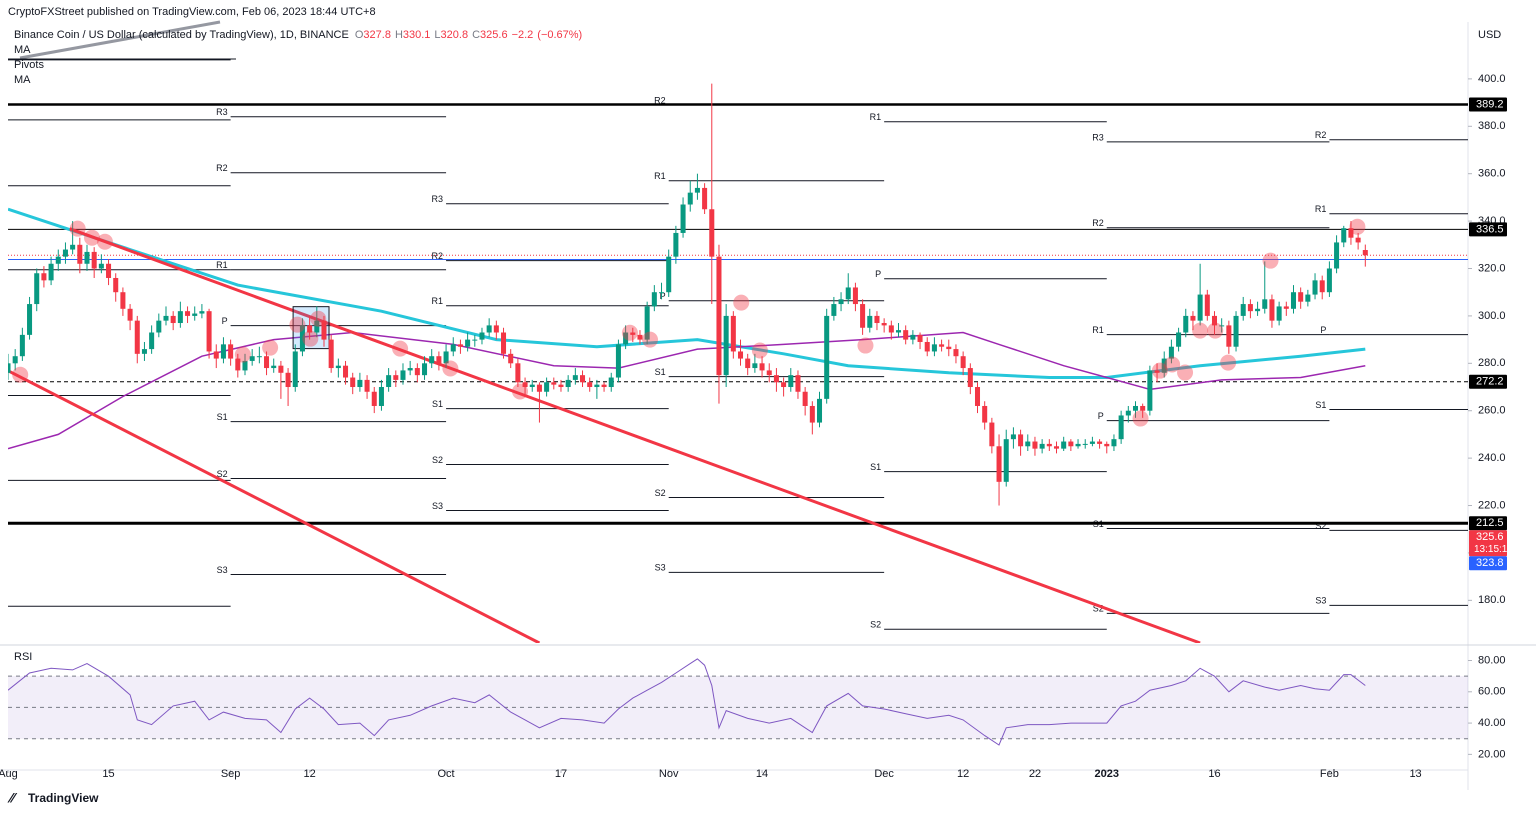  I want to click on y-tick-label: 360.0, so click(1492, 174).